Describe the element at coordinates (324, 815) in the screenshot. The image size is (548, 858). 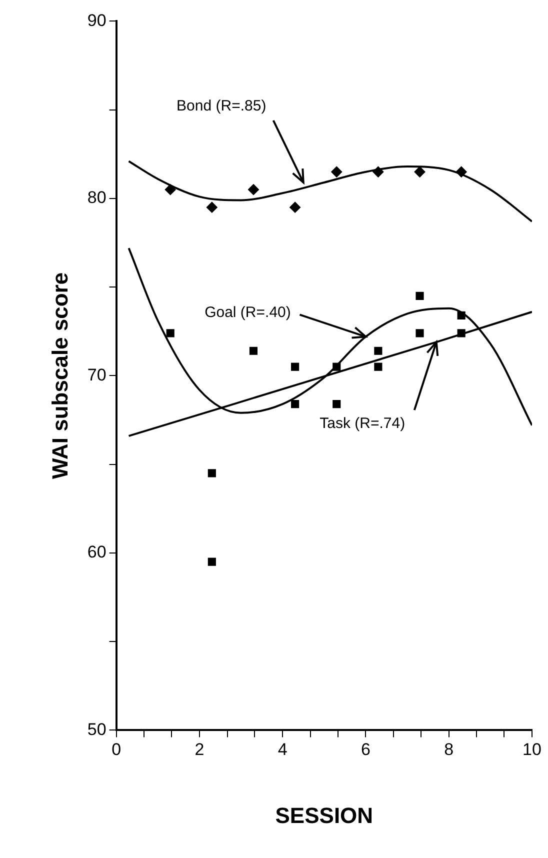
I see `x-axis-title: SESSION` at that location.